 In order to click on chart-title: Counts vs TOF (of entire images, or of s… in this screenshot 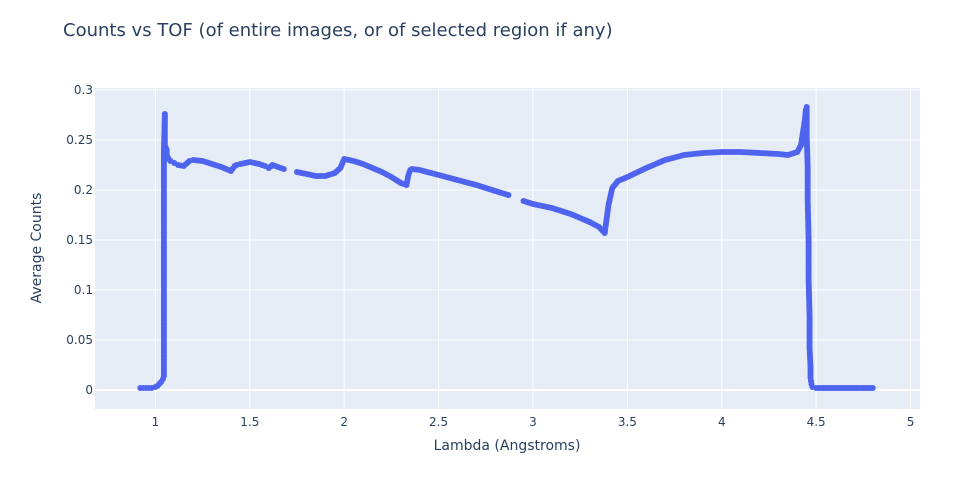, I will do `click(338, 30)`.